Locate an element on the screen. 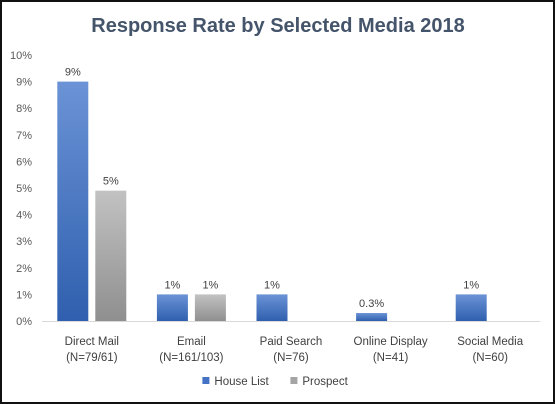 The width and height of the screenshot is (555, 404). x-category-label: Social Media is located at coordinates (490, 342).